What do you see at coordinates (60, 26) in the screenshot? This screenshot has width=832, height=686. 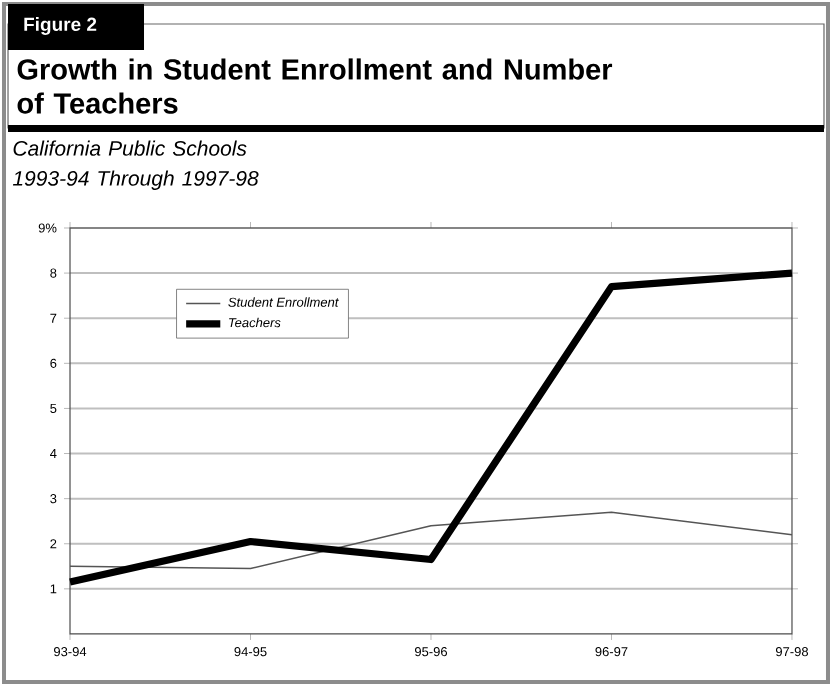 I see `caption: Figure 2` at bounding box center [60, 26].